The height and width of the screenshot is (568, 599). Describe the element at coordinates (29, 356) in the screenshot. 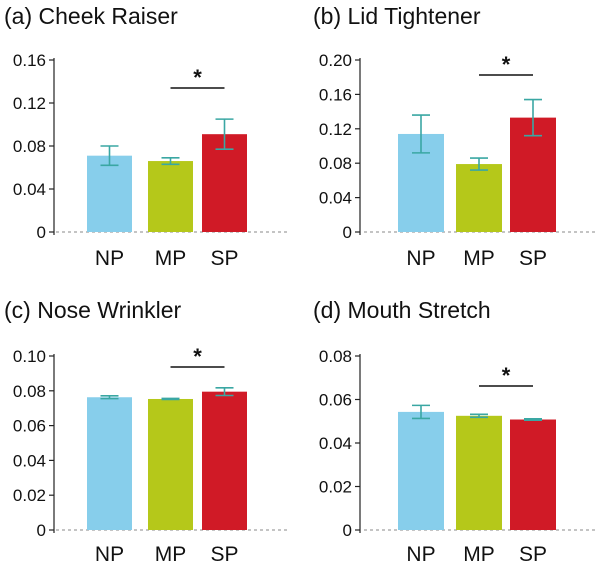

I see `y-tick-label: 0.10` at that location.